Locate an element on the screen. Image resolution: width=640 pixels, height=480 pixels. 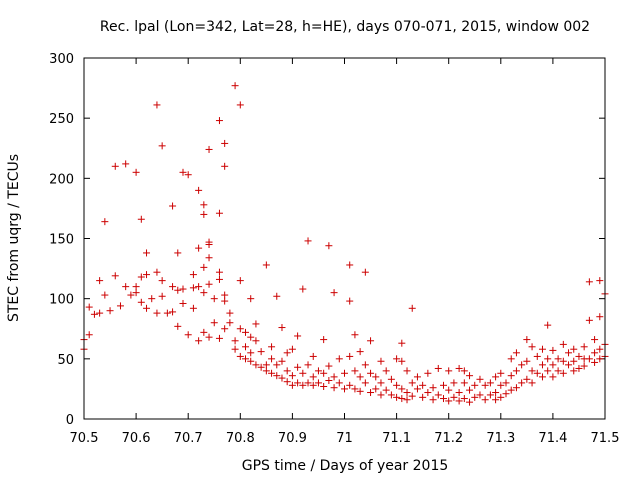
x-tick-label: 71.3 is located at coordinates (500, 438).